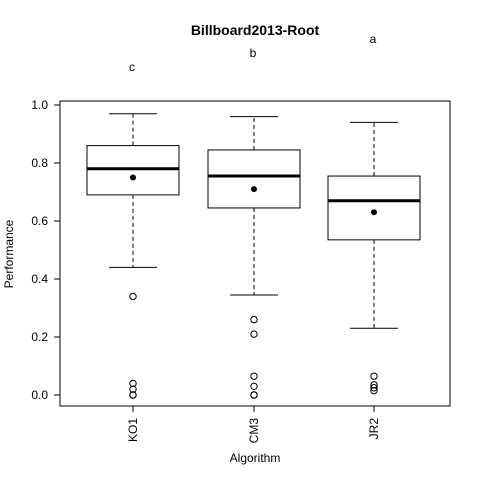  Describe the element at coordinates (39, 163) in the screenshot. I see `y-tick-label: 0.8` at that location.